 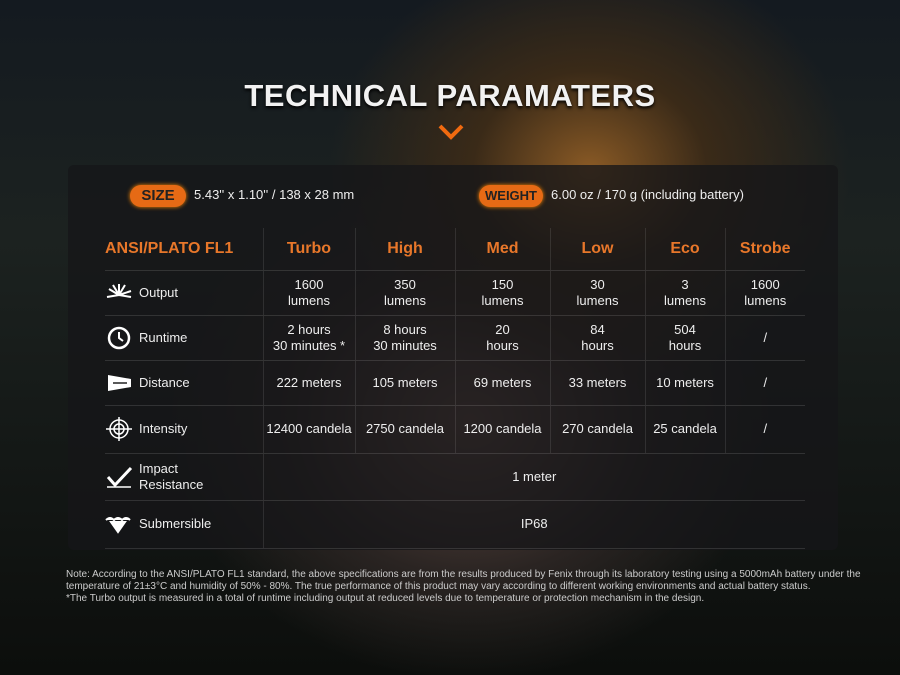 I want to click on row-label-text: Impact Resistance, so click(x=171, y=476).